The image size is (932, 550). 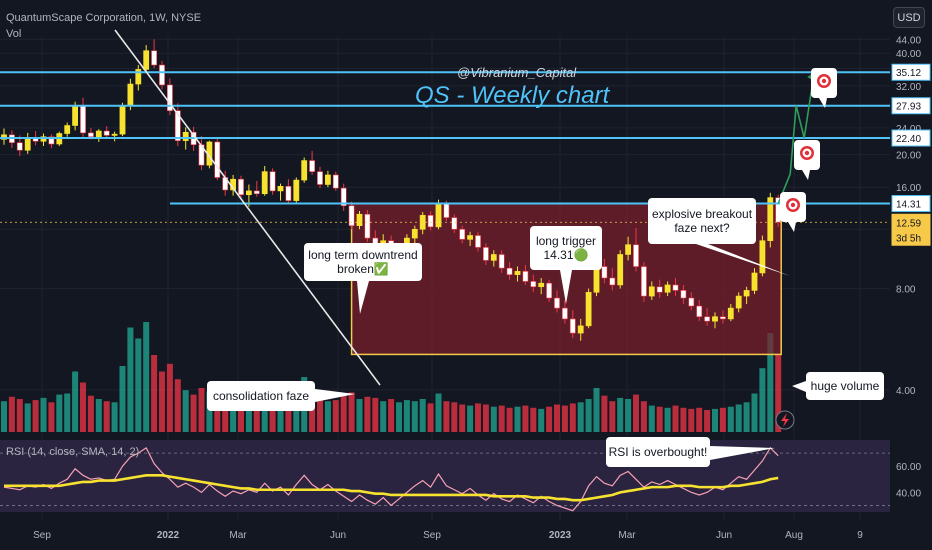 What do you see at coordinates (627, 535) in the screenshot?
I see `time-tick-label: Mar` at bounding box center [627, 535].